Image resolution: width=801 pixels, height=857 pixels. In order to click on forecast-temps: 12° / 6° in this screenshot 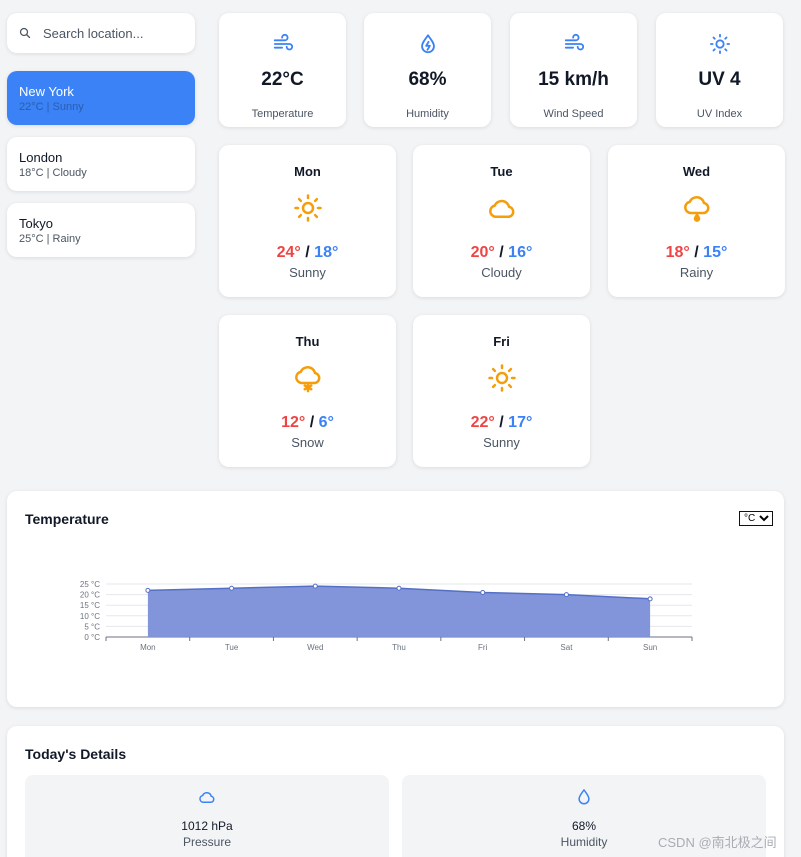, I will do `click(307, 423)`.